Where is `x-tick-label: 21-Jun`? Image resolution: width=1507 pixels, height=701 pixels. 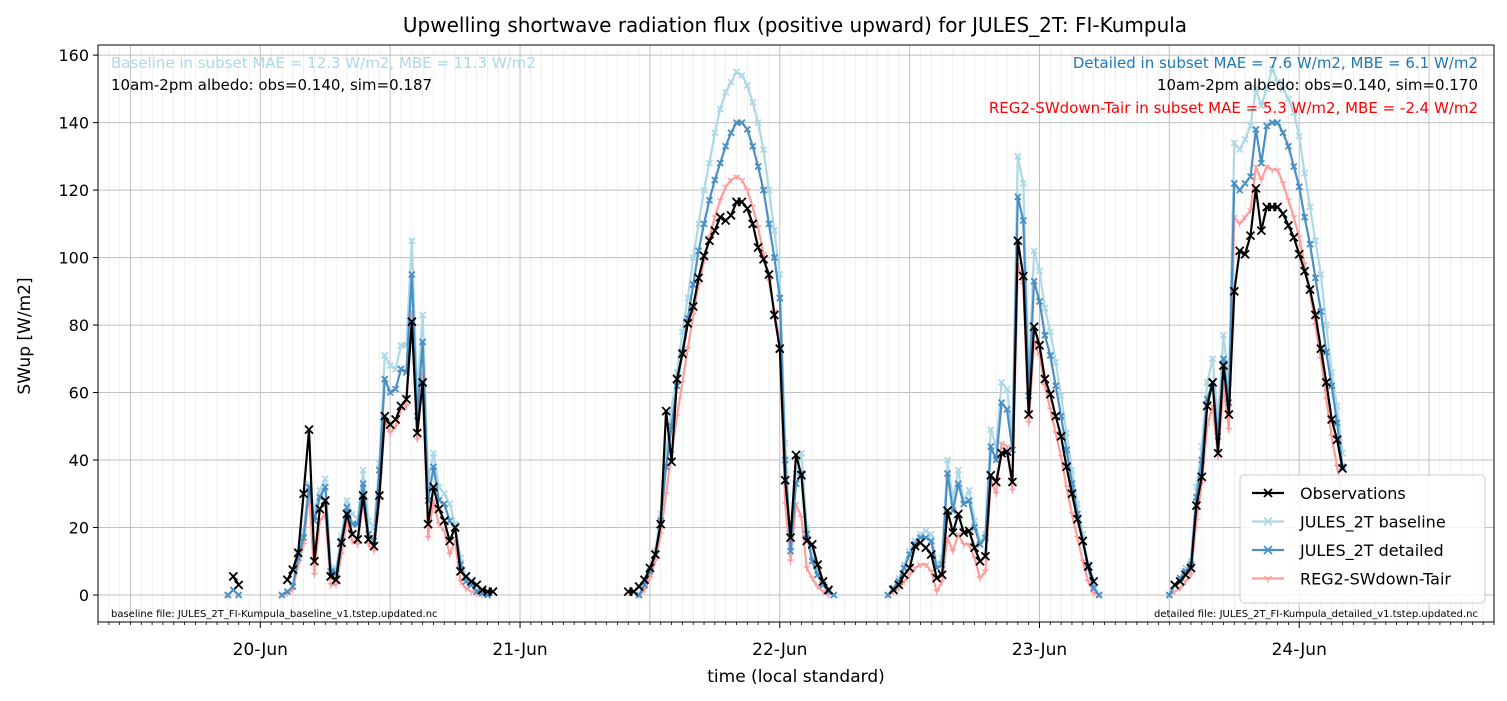 x-tick-label: 21-Jun is located at coordinates (519, 650).